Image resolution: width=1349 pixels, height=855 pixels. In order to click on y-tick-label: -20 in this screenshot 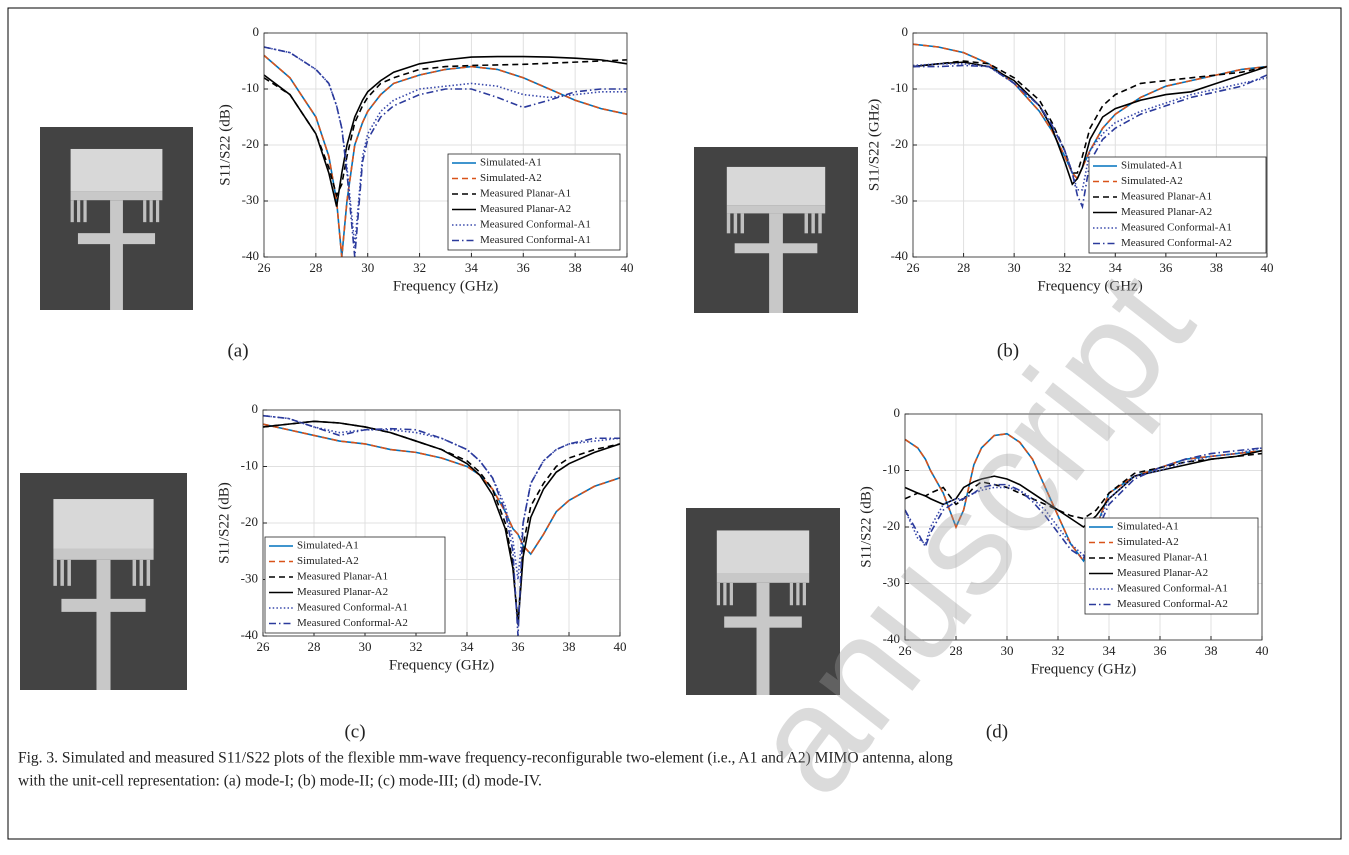, I will do `click(899, 143)`.